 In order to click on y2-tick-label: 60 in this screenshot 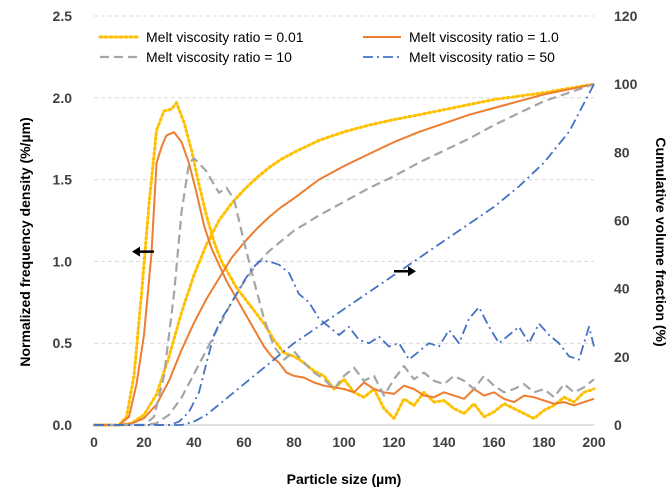, I will do `click(622, 221)`.